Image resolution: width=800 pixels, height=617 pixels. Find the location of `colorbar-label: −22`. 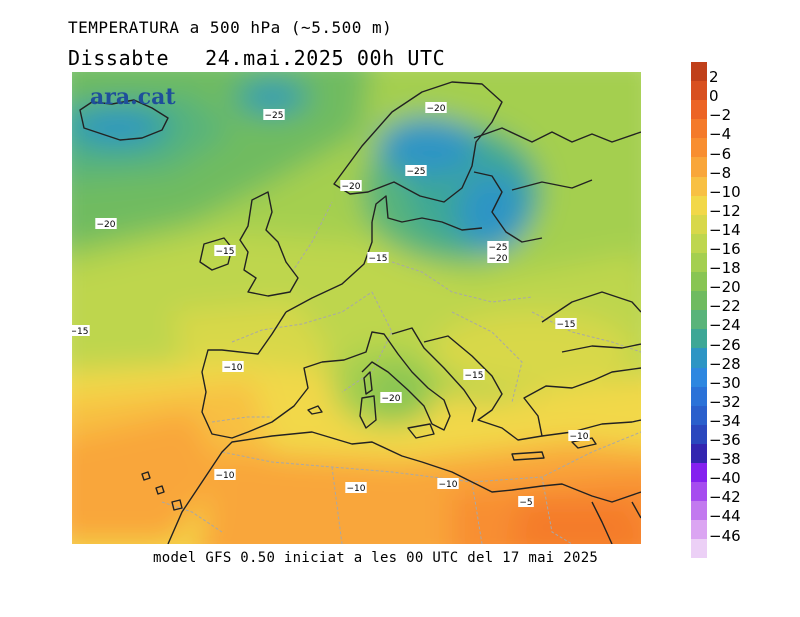

colorbar-label: −22 is located at coordinates (725, 306).